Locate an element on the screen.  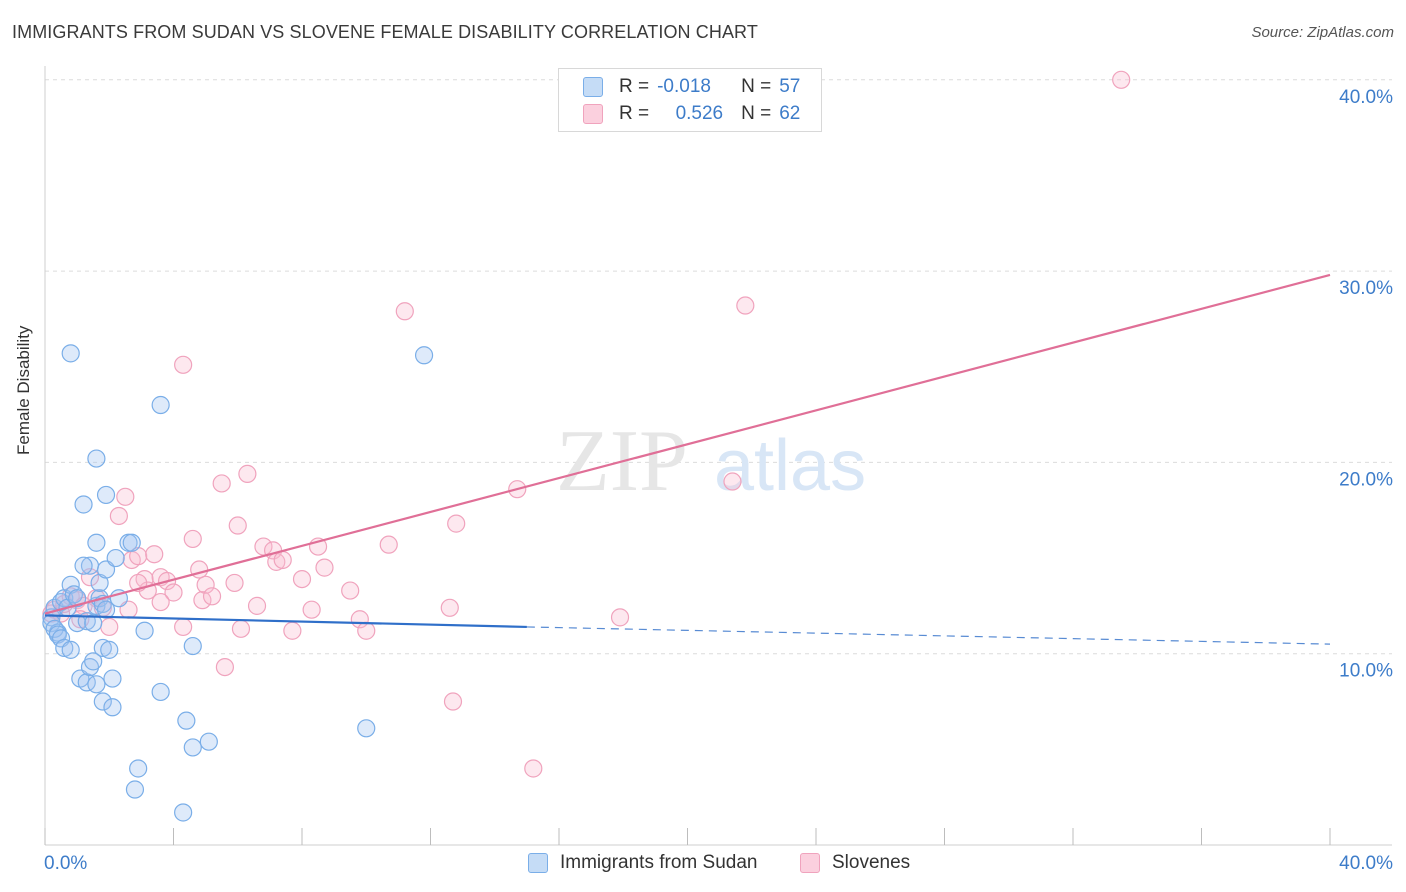
sudan-trend-line is located at coordinates (285, 621).